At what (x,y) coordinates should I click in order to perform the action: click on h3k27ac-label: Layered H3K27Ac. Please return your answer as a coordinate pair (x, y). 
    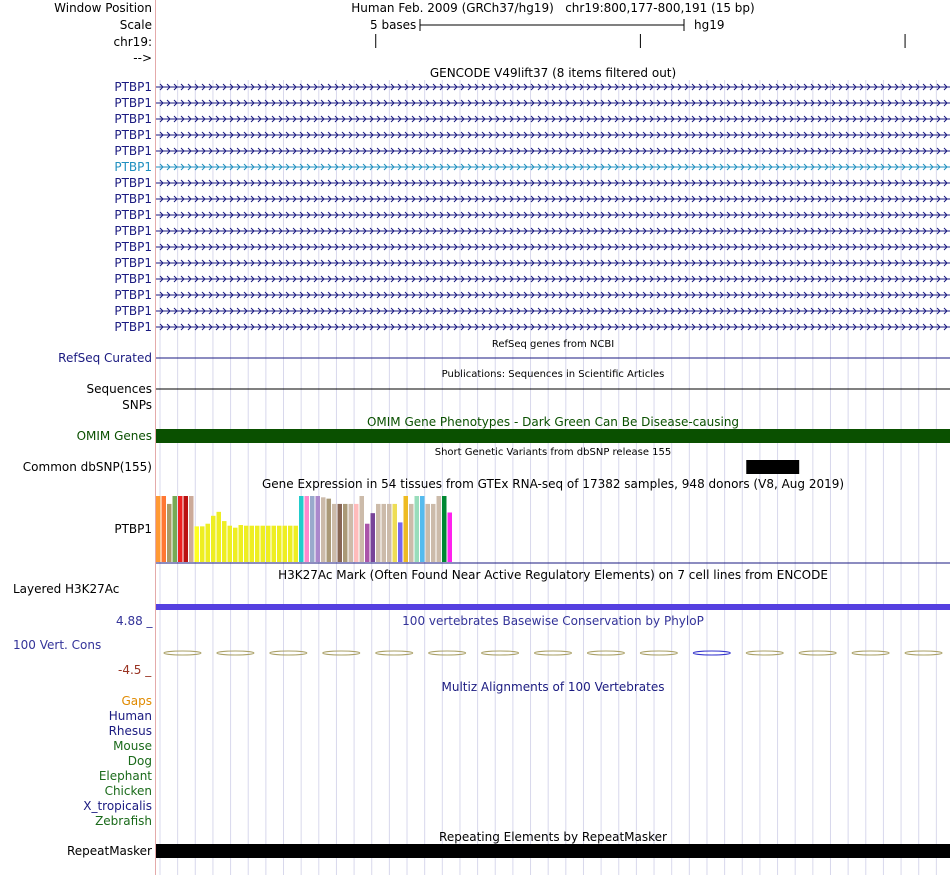
    Looking at the image, I should click on (66, 589).